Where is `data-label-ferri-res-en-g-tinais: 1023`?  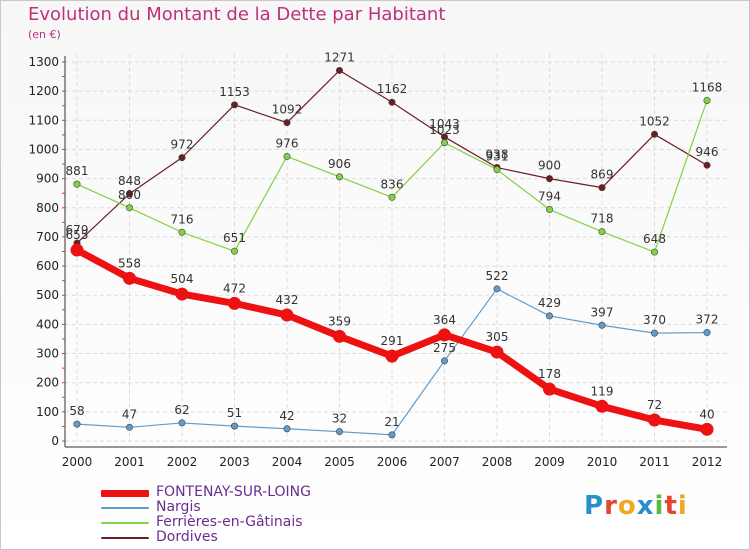
data-label-ferri-res-en-g-tinais: 1023 is located at coordinates (444, 130).